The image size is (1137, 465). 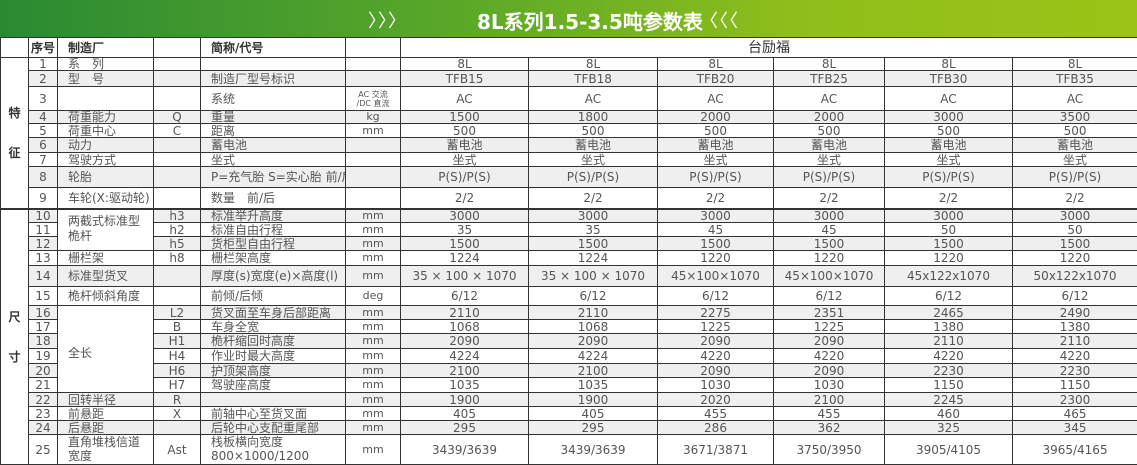 I want to click on description: 制造厂型号标识, so click(x=273, y=79).